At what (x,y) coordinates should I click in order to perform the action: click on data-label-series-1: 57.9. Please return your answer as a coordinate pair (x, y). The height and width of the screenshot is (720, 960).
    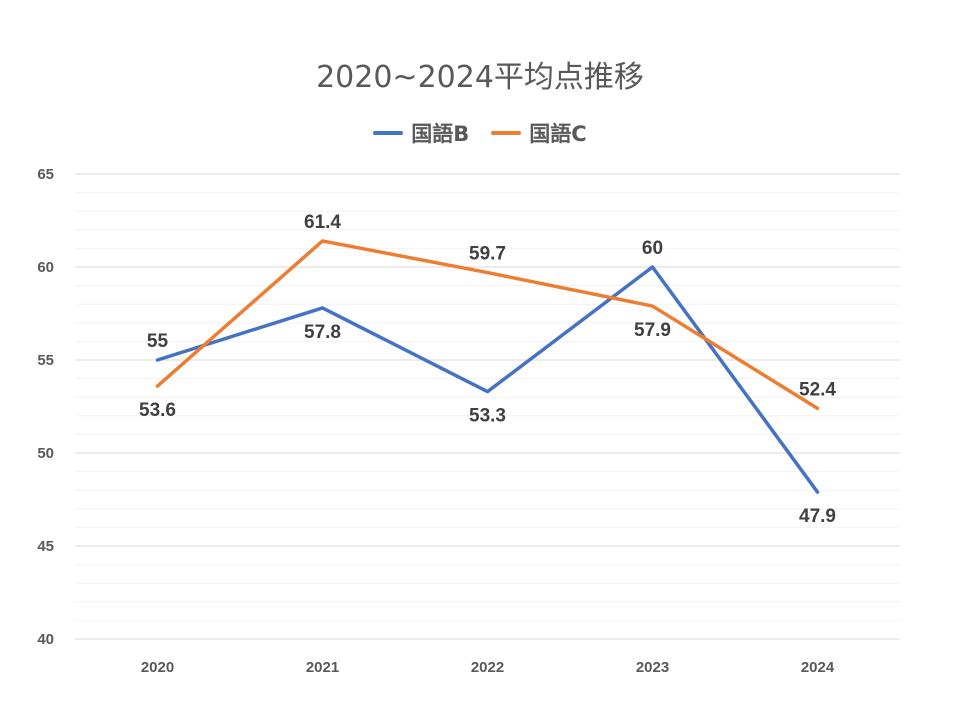
    Looking at the image, I should click on (652, 330).